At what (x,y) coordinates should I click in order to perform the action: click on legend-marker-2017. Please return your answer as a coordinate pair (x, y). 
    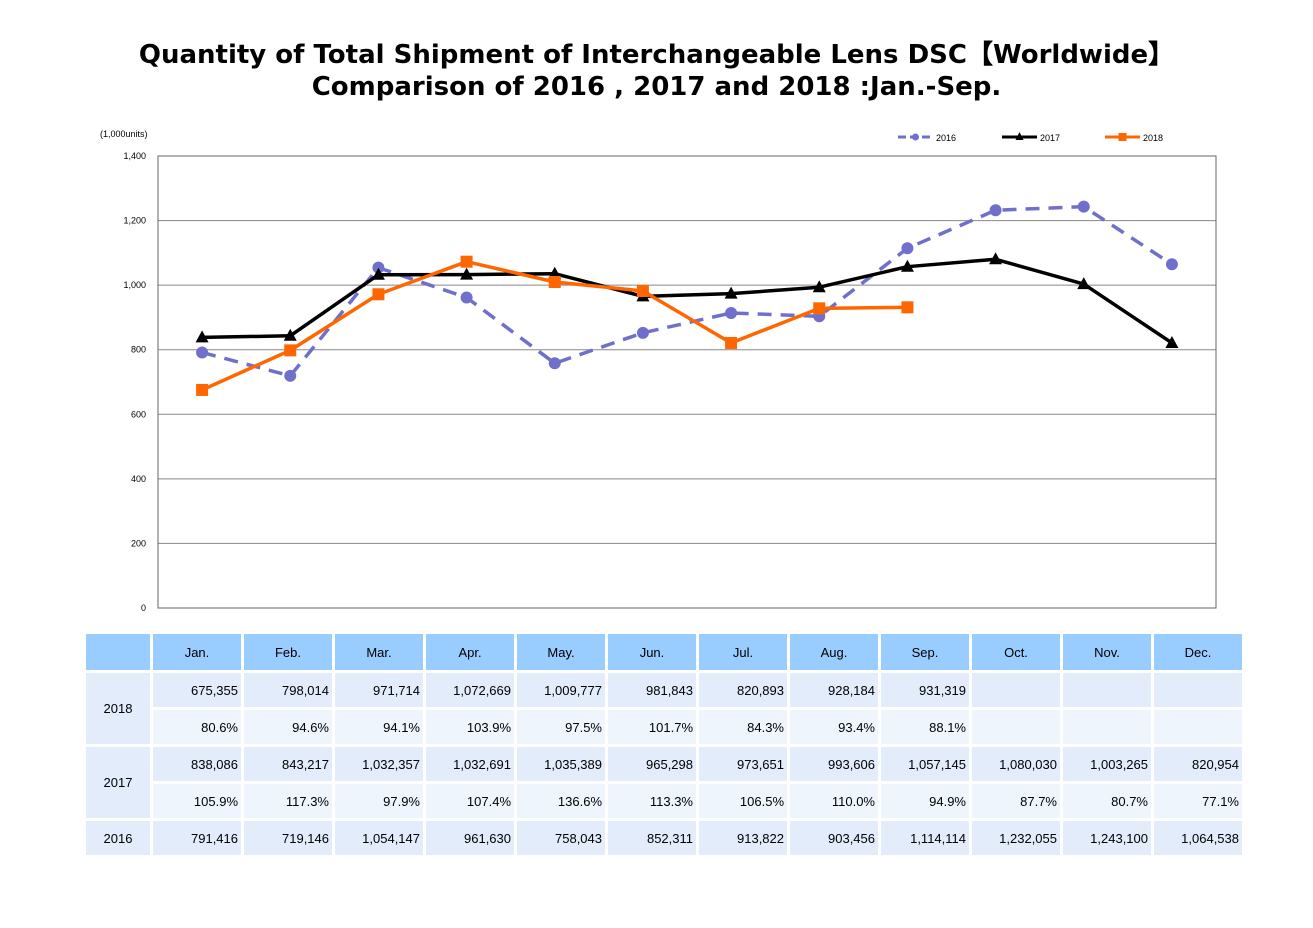
    Looking at the image, I should click on (1019, 136).